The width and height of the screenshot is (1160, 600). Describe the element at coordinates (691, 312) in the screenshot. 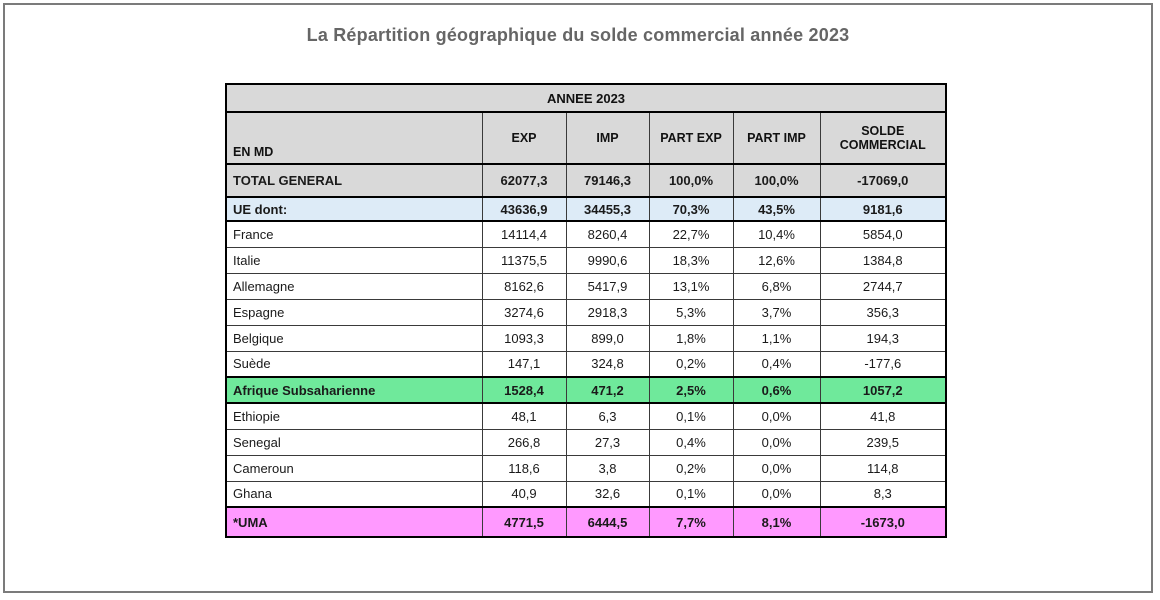

I see `cell-part-exp: 5,3%` at that location.